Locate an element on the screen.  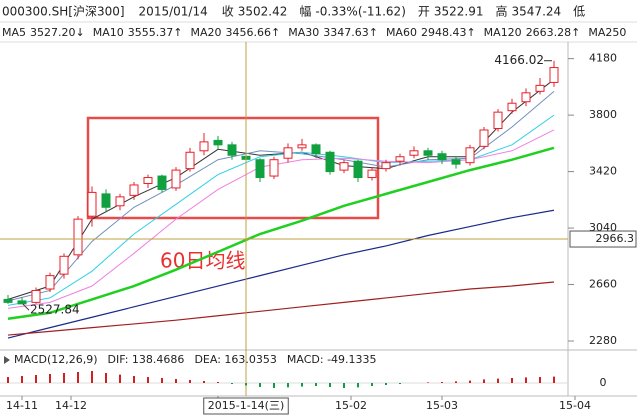
header-text: 3547.24 is located at coordinates (537, 12).